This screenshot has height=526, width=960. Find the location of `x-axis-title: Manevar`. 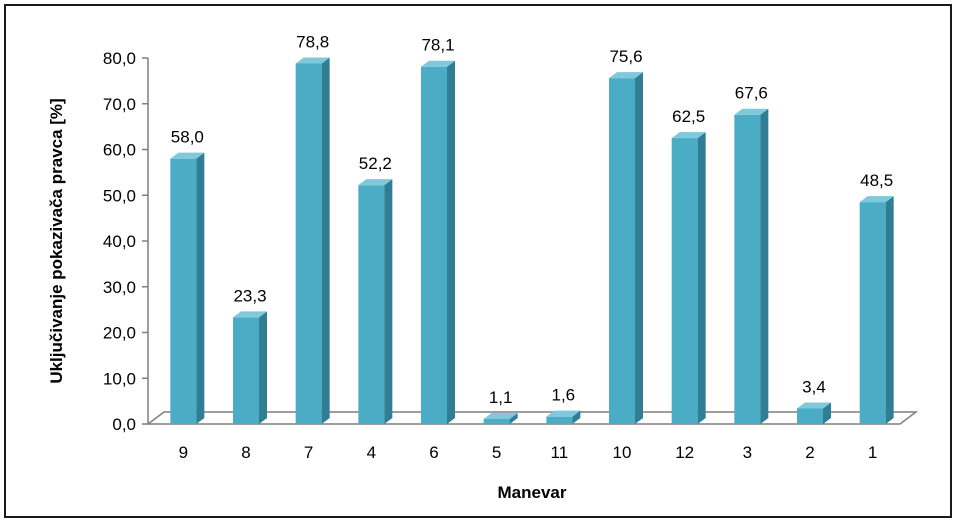

x-axis-title: Manevar is located at coordinates (532, 492).